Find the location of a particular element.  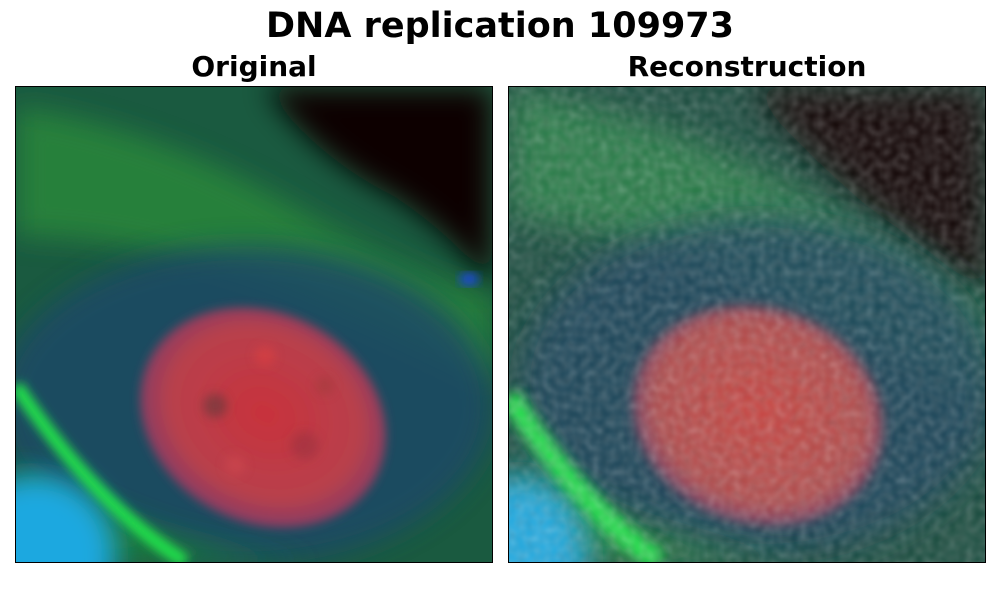

figure-title: DNA replication 109973 is located at coordinates (500, 26).